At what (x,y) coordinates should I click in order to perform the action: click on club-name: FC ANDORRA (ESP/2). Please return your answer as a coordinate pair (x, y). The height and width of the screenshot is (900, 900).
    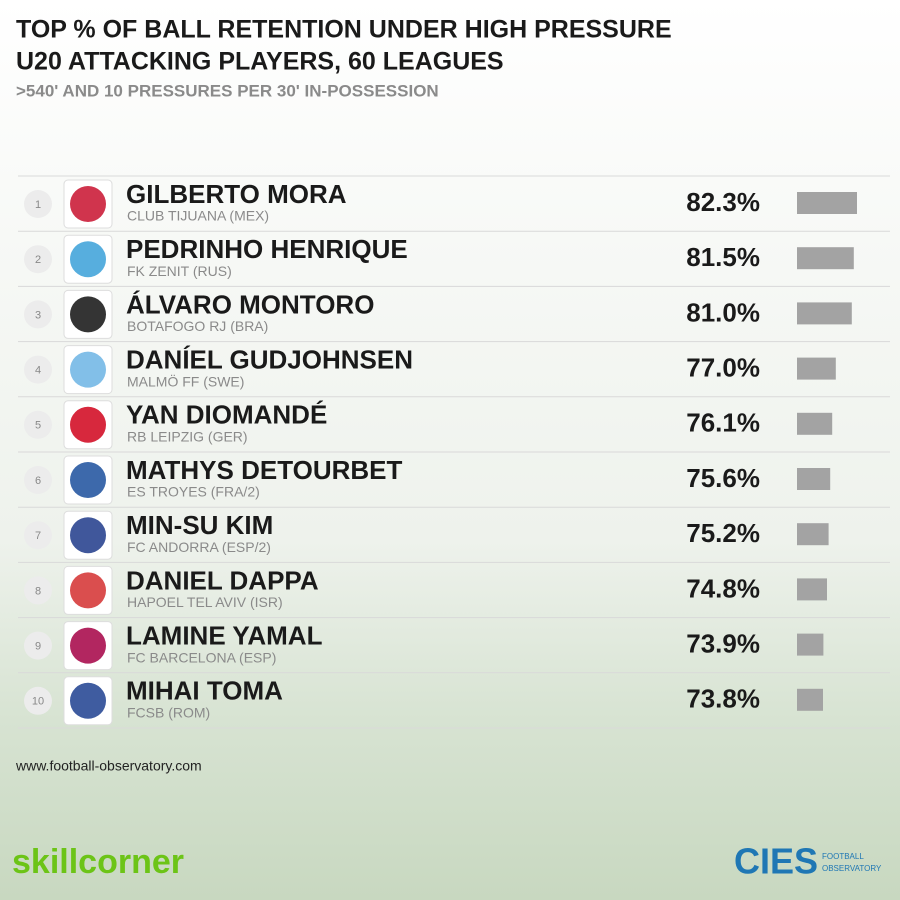
    Looking at the image, I should click on (199, 547).